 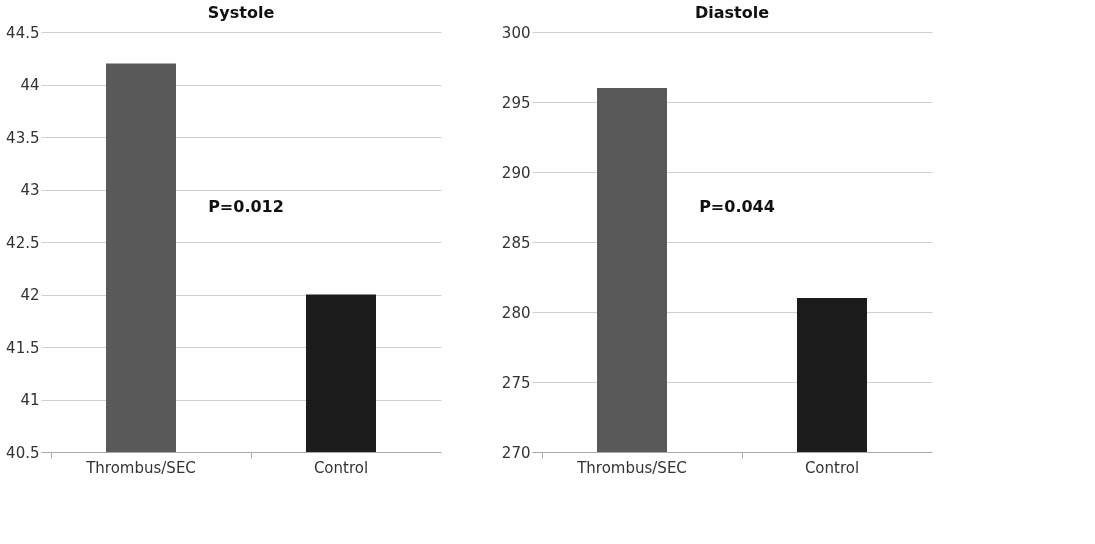 What do you see at coordinates (23, 452) in the screenshot?
I see `y-tick-label: 40.5` at bounding box center [23, 452].